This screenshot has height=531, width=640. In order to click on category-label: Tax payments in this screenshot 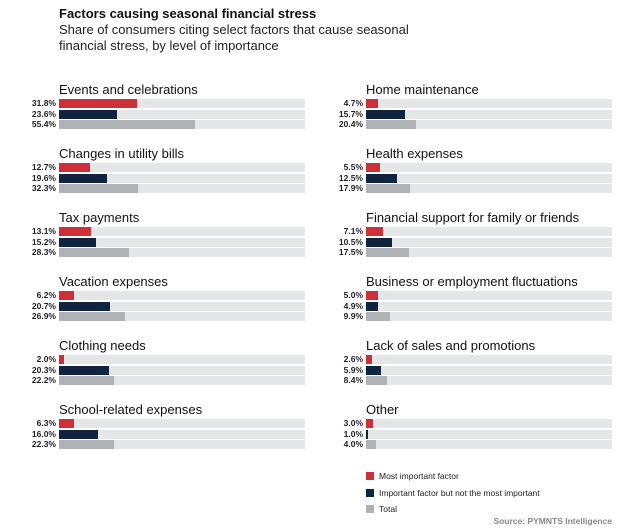, I will do `click(99, 217)`.